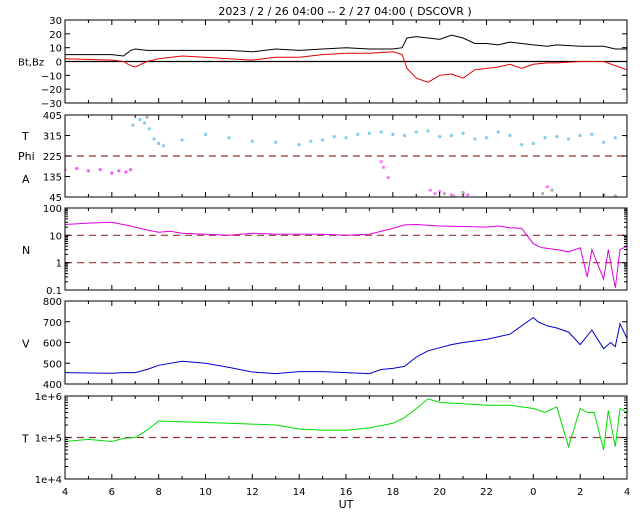 The width and height of the screenshot is (640, 512). What do you see at coordinates (59, 264) in the screenshot?
I see `y-tick-label: 1` at bounding box center [59, 264].